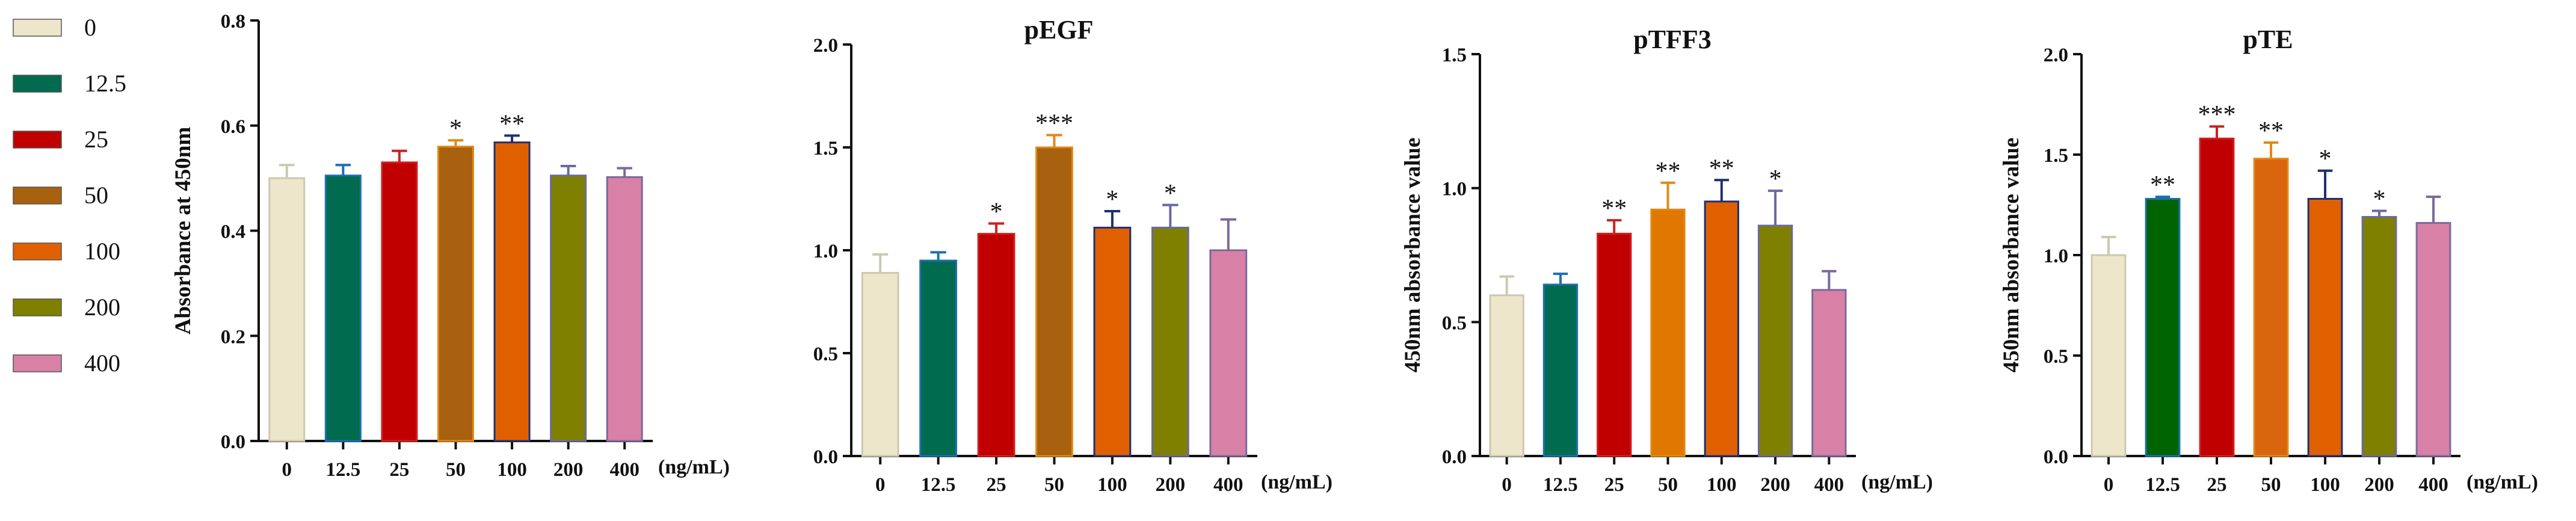 This screenshot has height=521, width=2576. What do you see at coordinates (2268, 39) in the screenshot?
I see `chart-title: pTE` at bounding box center [2268, 39].